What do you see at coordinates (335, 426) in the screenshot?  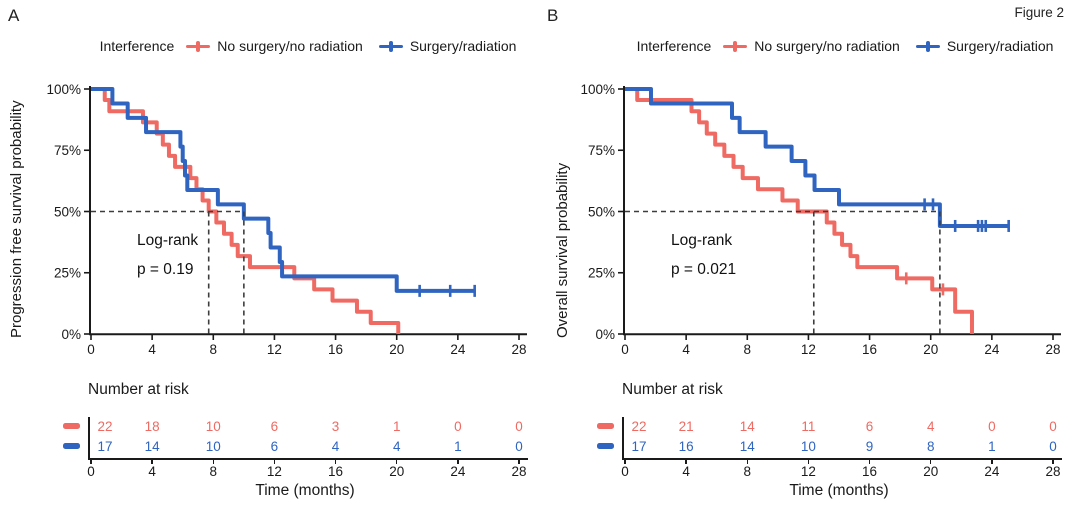 I see `risk-count-red: 3` at bounding box center [335, 426].